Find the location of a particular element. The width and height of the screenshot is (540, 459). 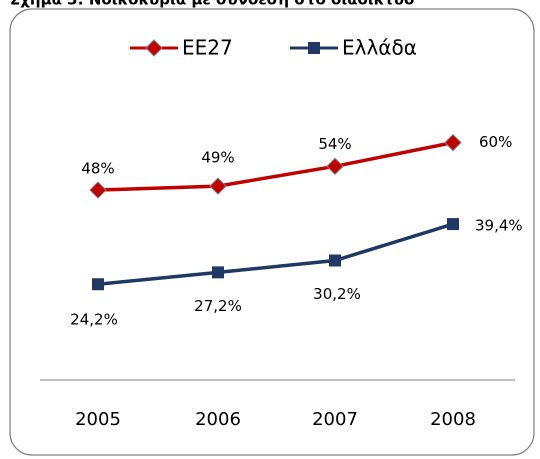

x-tick-label: 2008 is located at coordinates (453, 419).